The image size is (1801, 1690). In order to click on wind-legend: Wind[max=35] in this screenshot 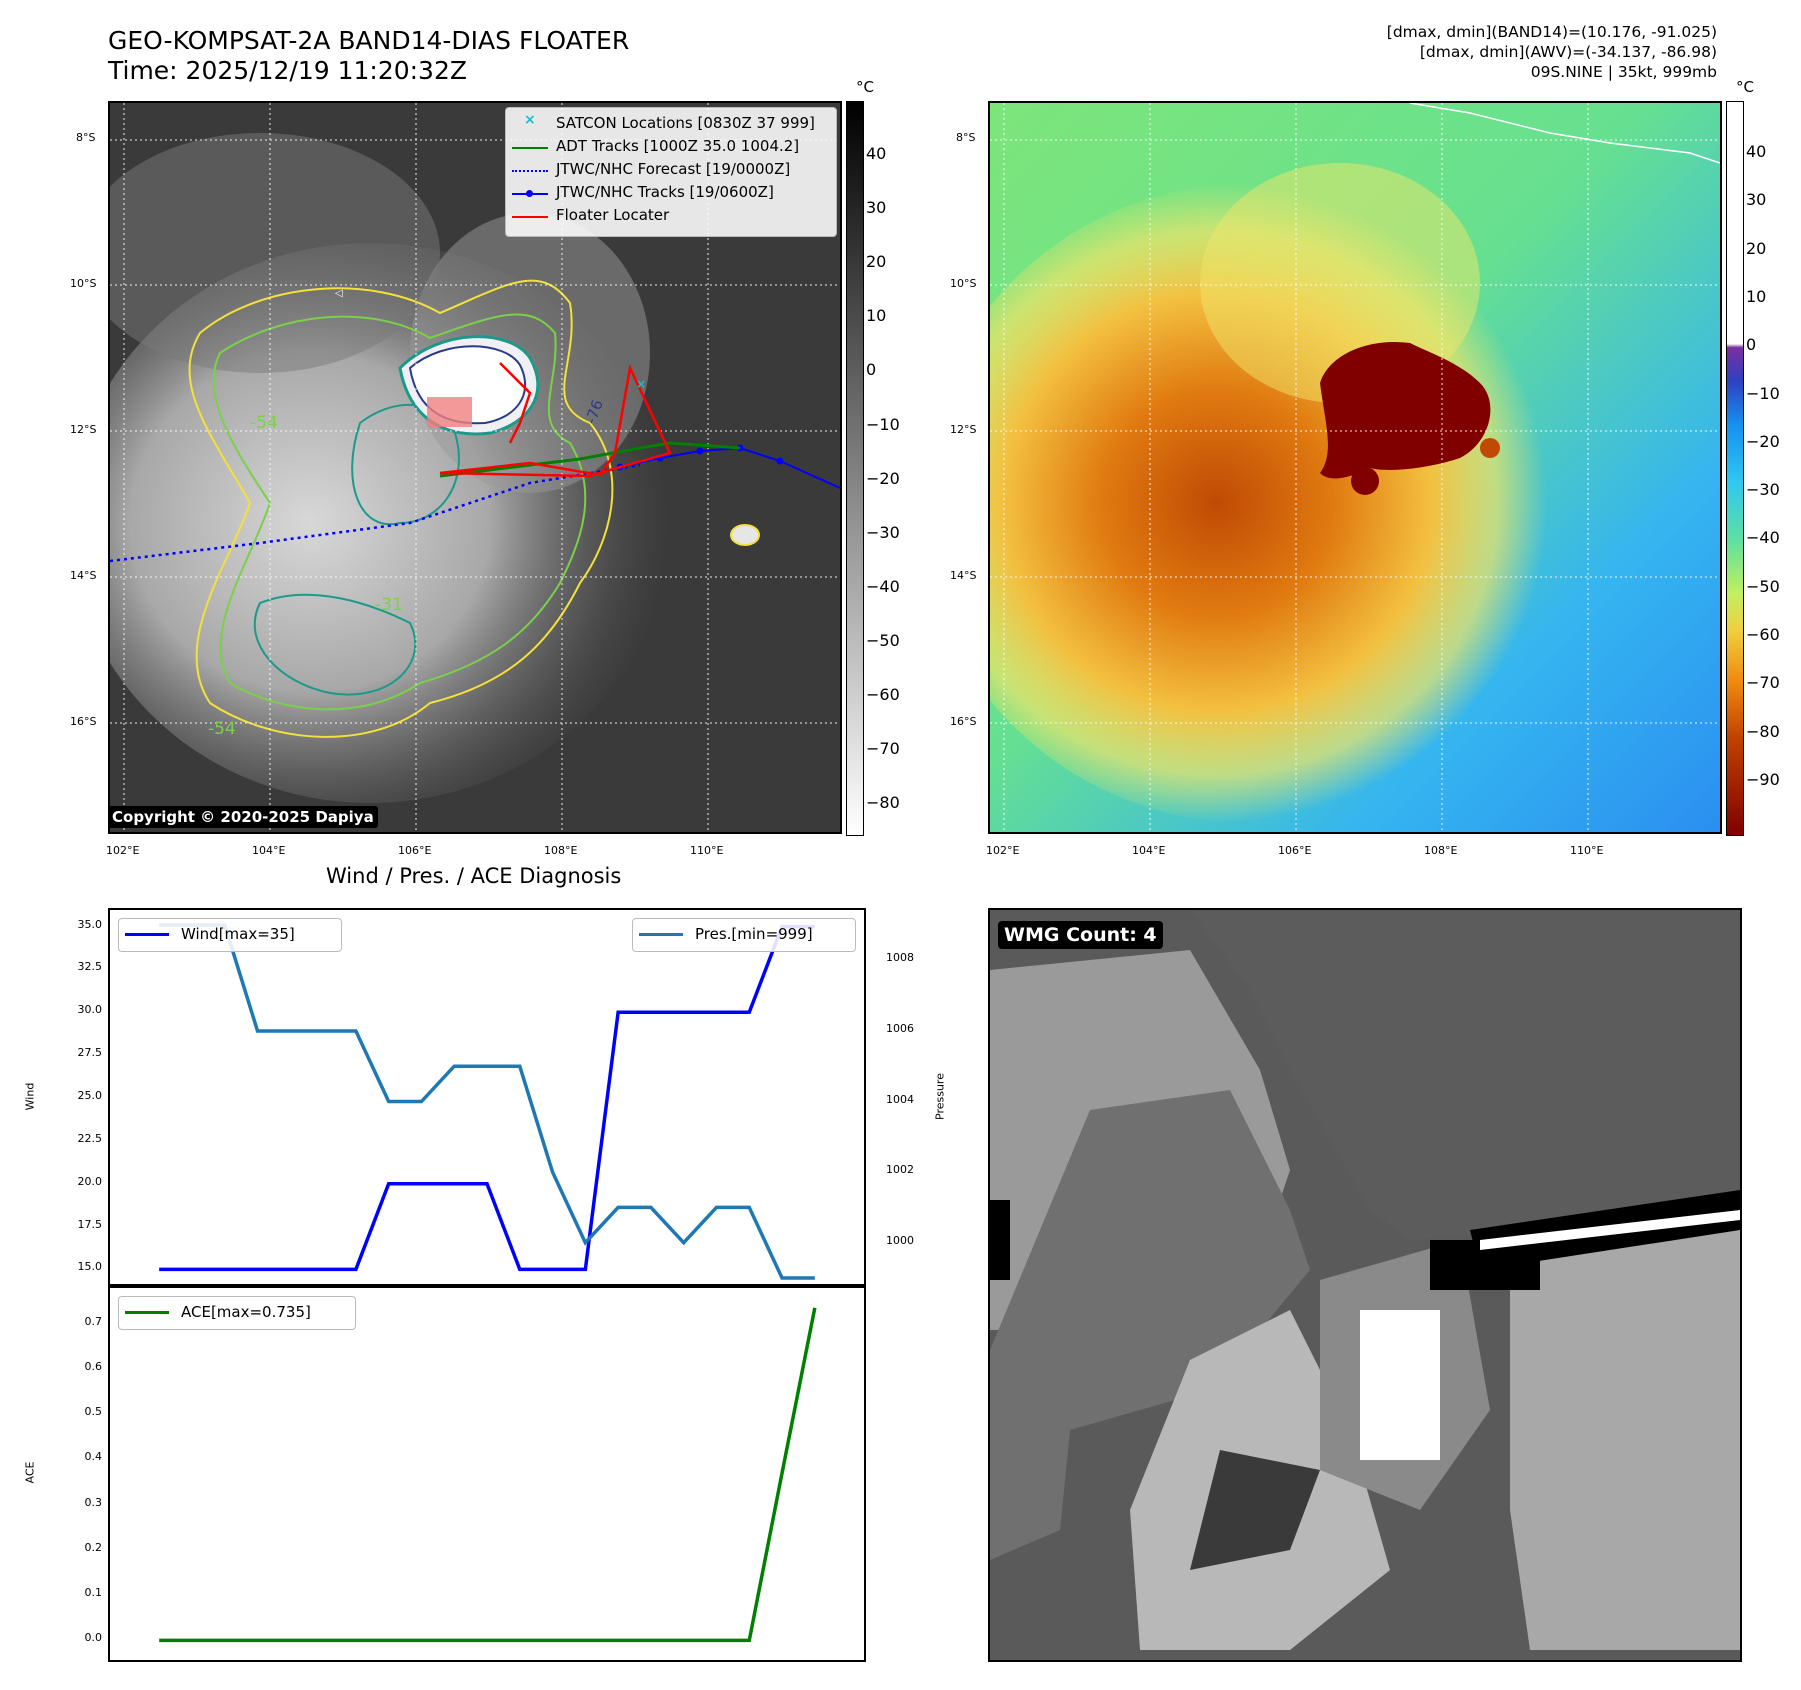, I will do `click(230, 935)`.